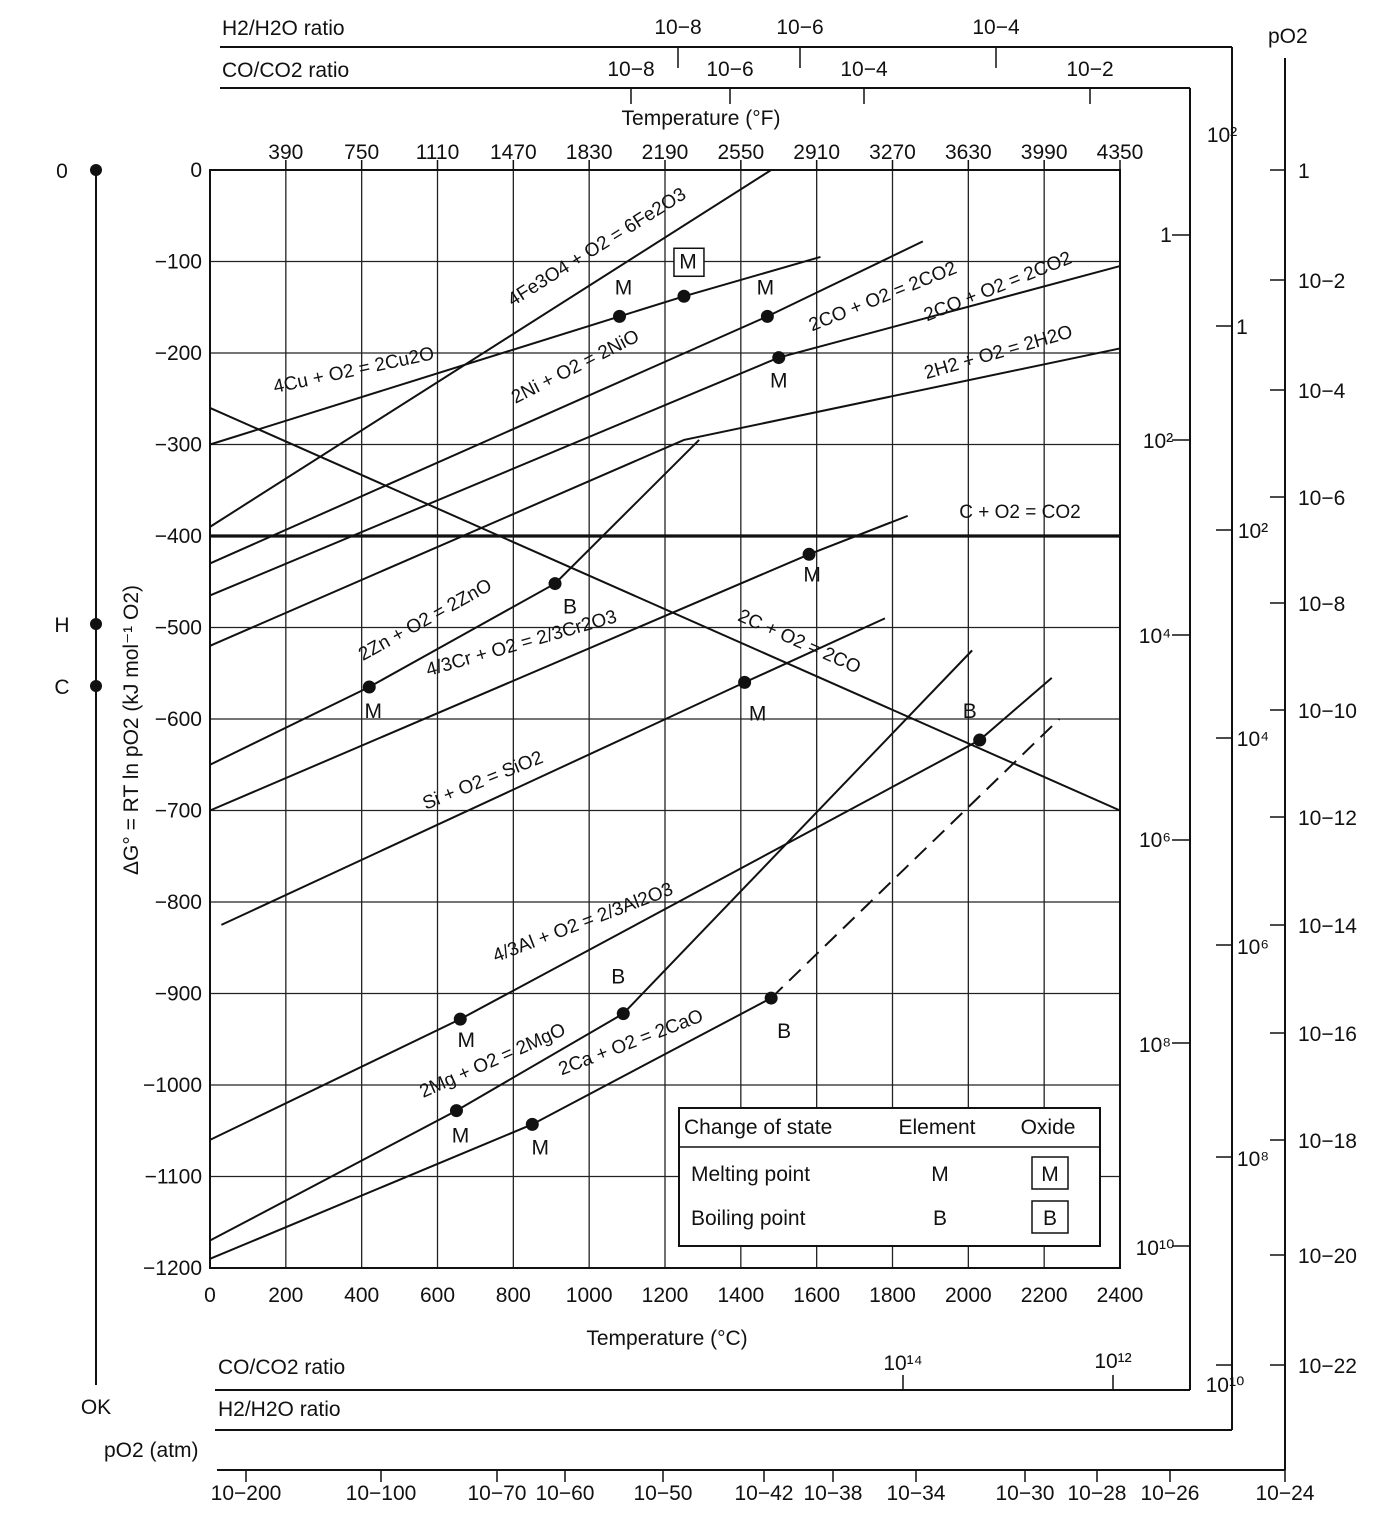 This screenshot has width=1388, height=1520. I want to click on h2-top-tick: 10−8, so click(677, 27).